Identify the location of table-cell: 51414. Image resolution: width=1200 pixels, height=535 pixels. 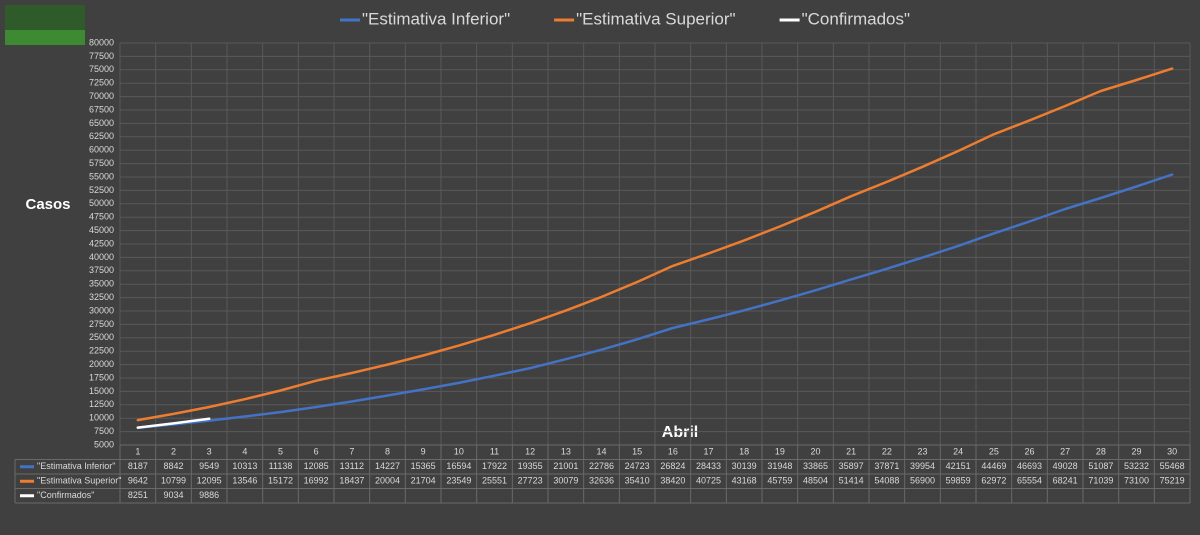
(851, 481).